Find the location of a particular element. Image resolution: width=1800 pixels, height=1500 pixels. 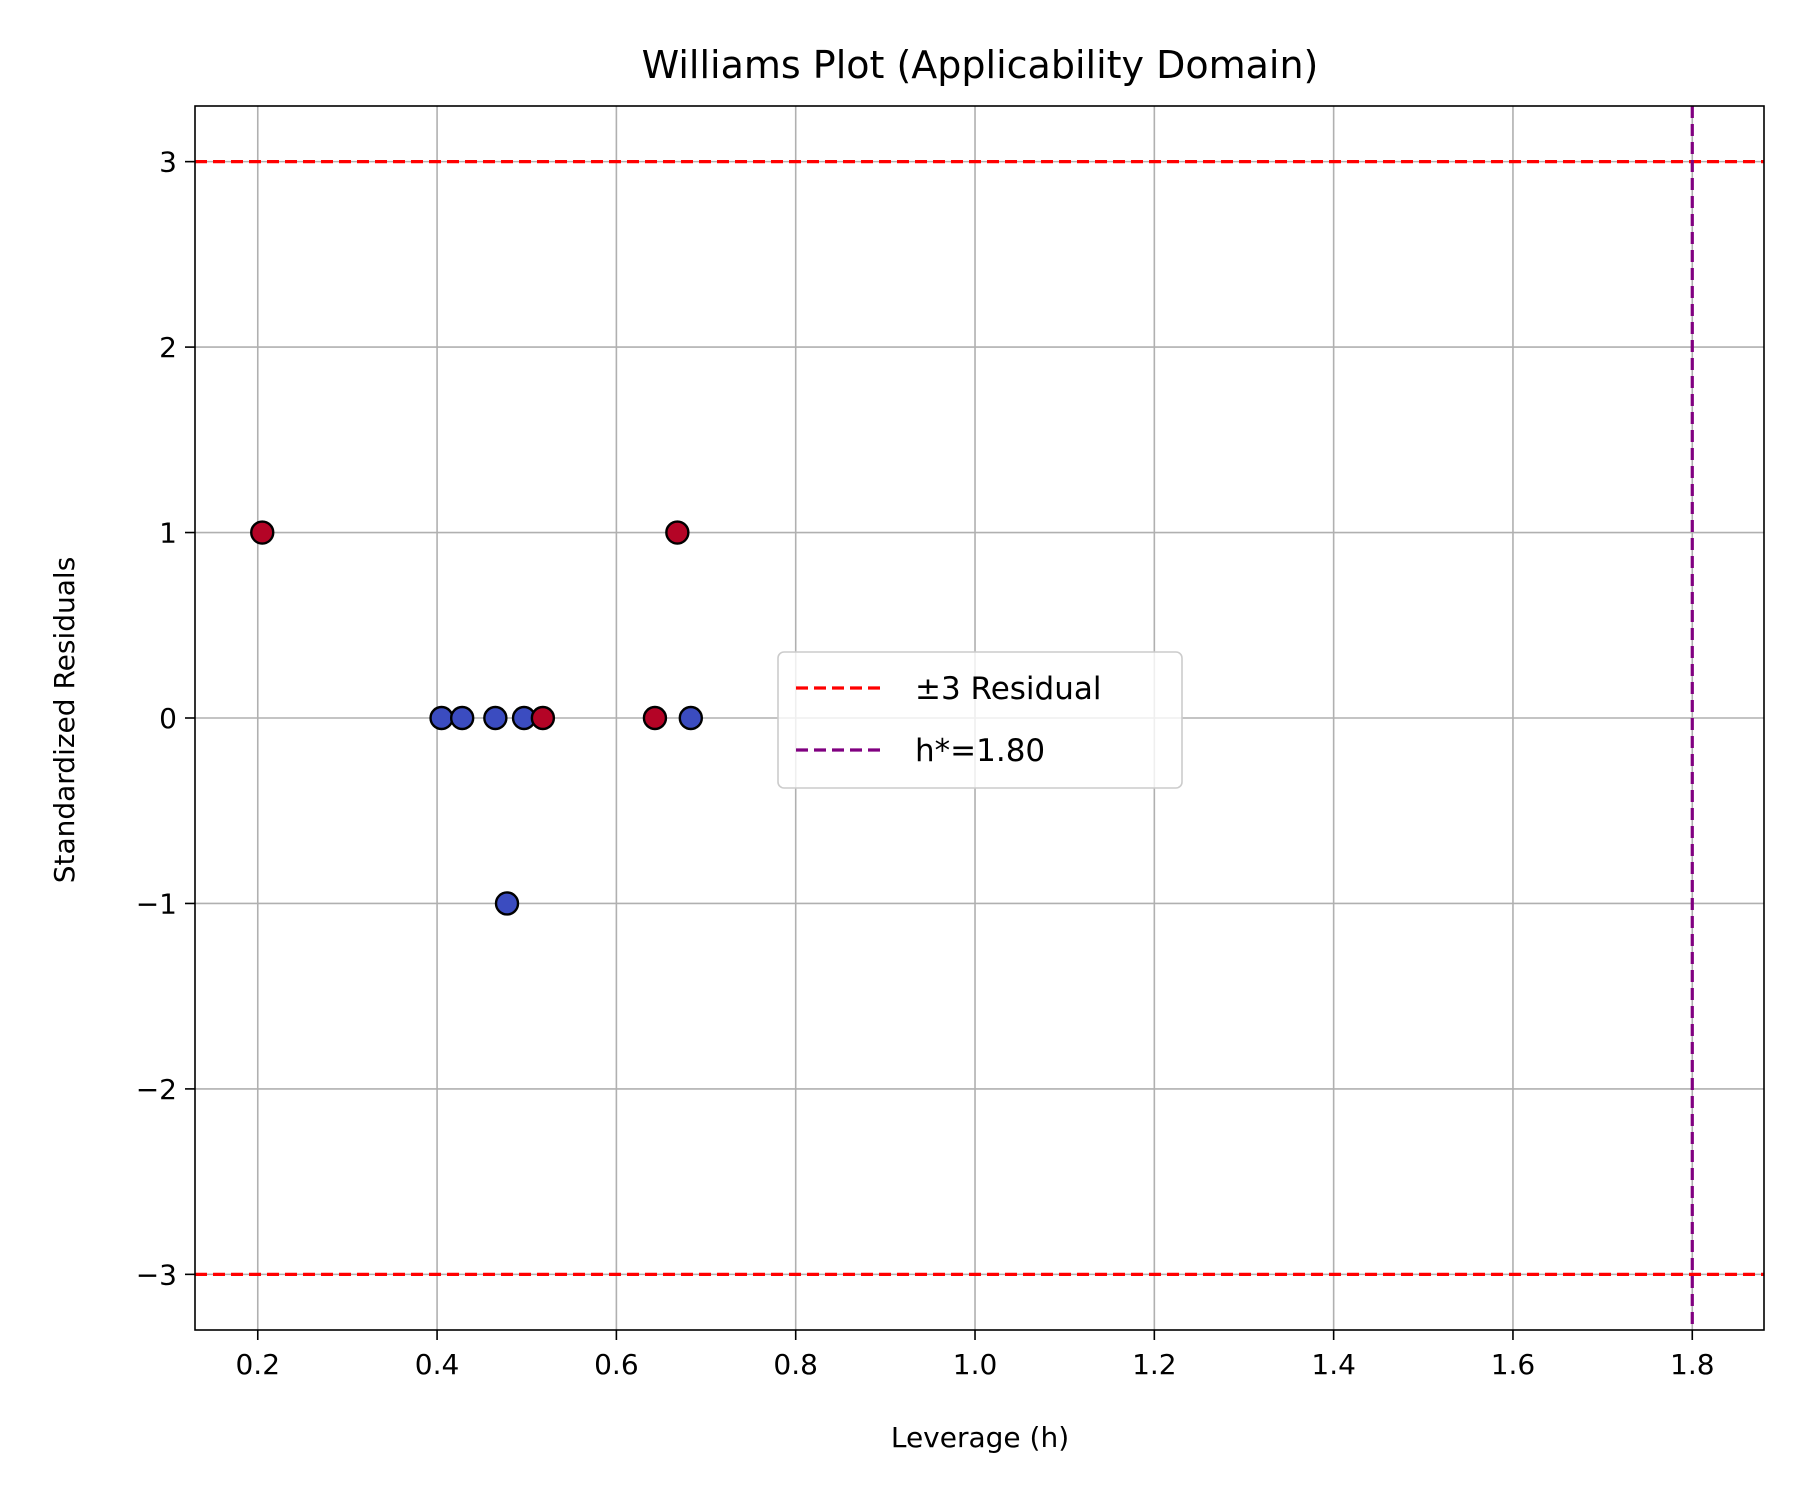

y-tick-label: −2 is located at coordinates (156, 1089).